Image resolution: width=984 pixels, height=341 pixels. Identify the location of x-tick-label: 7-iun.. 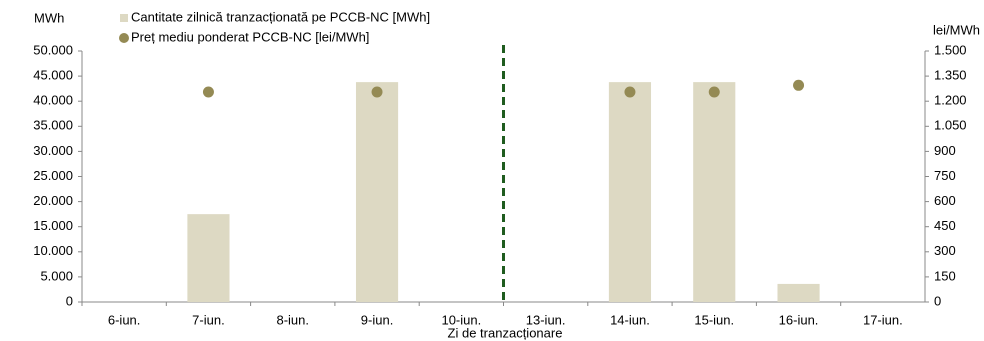
(208, 319).